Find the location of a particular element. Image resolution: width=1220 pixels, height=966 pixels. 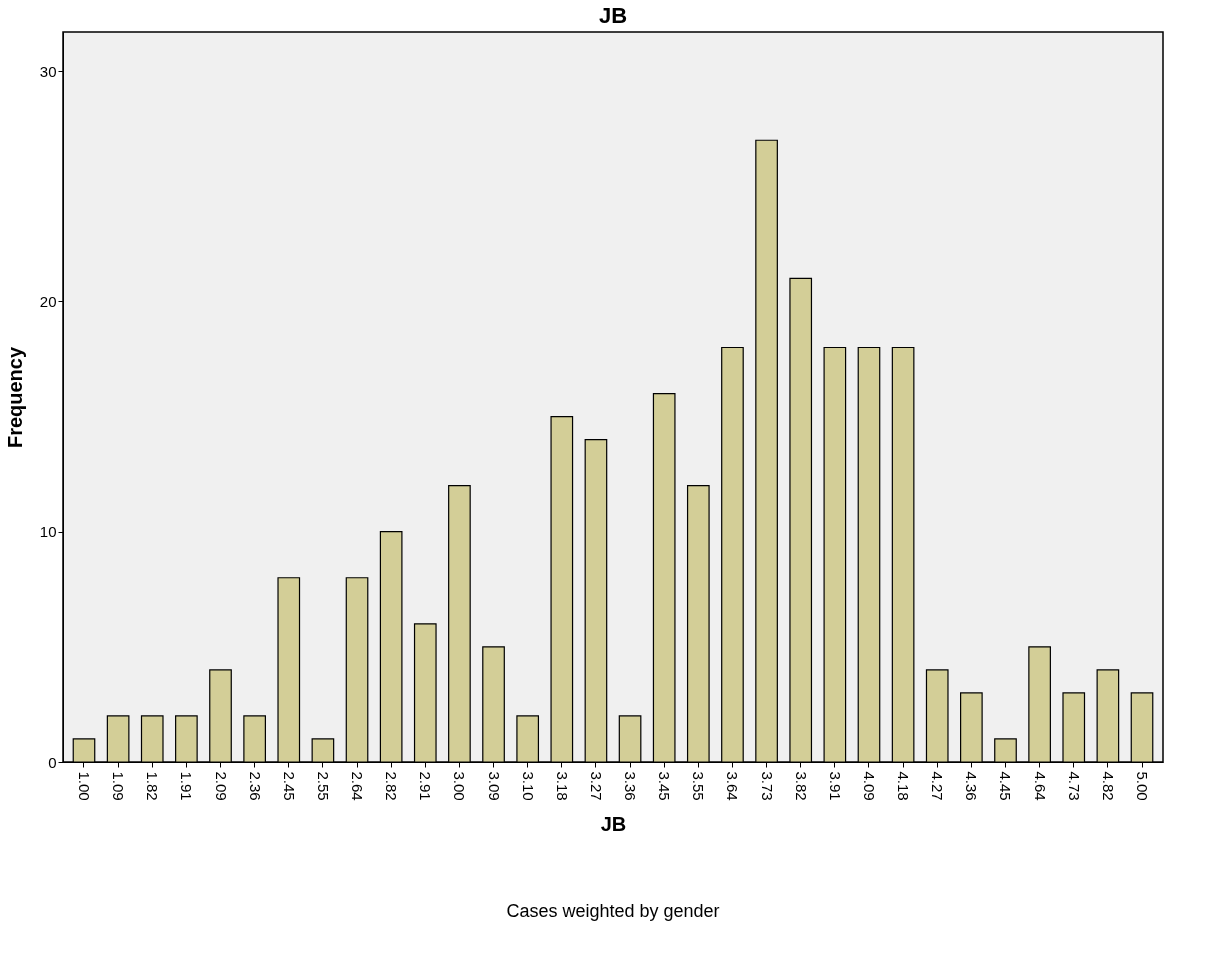

x-tick-label: 2.45 is located at coordinates (289, 786).